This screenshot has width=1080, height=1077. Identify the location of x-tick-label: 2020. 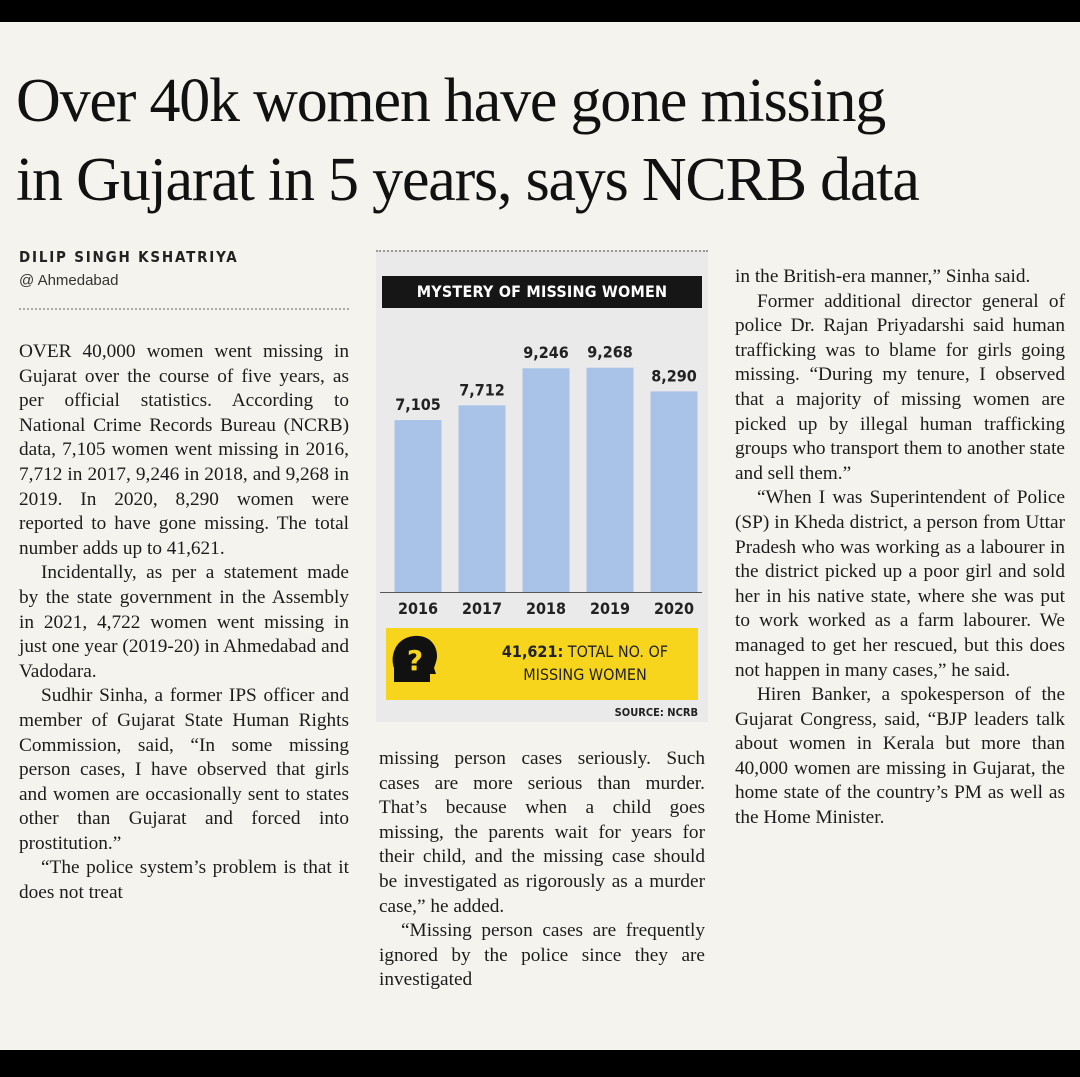
(674, 608).